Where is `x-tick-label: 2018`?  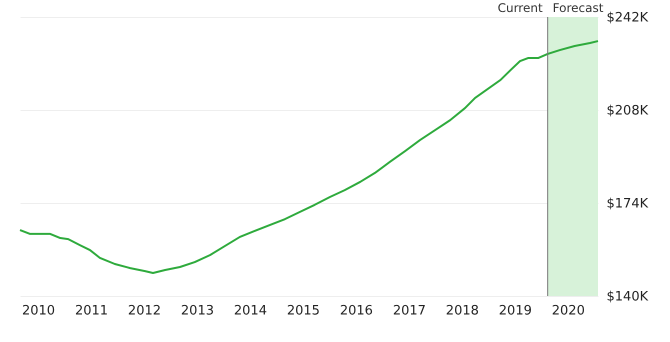 x-tick-label: 2018 is located at coordinates (462, 311).